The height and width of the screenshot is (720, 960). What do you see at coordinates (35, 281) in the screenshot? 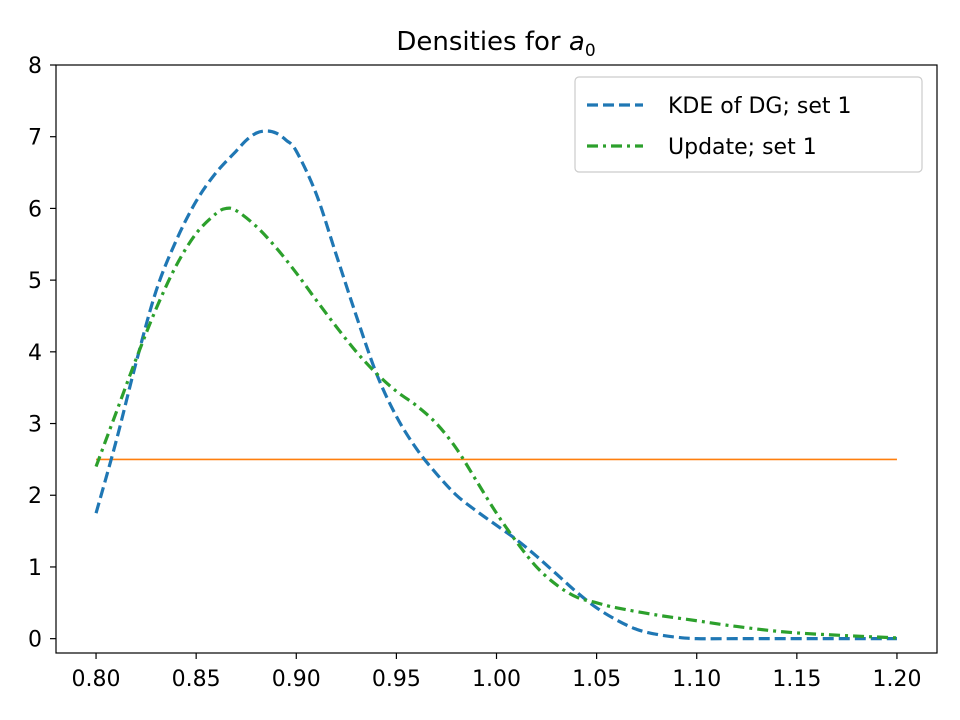
I see `y-tick-label: 5` at bounding box center [35, 281].